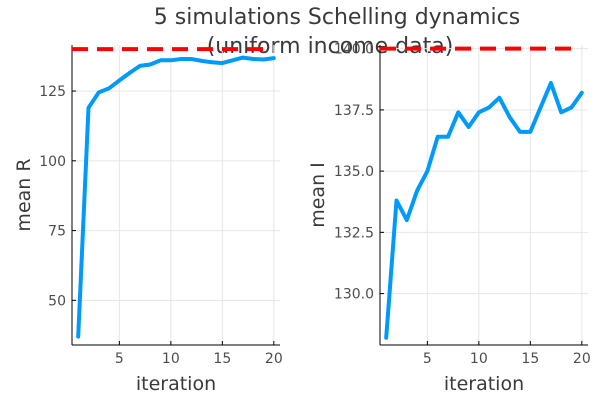  I want to click on y-tick-label: 100, so click(52, 162).